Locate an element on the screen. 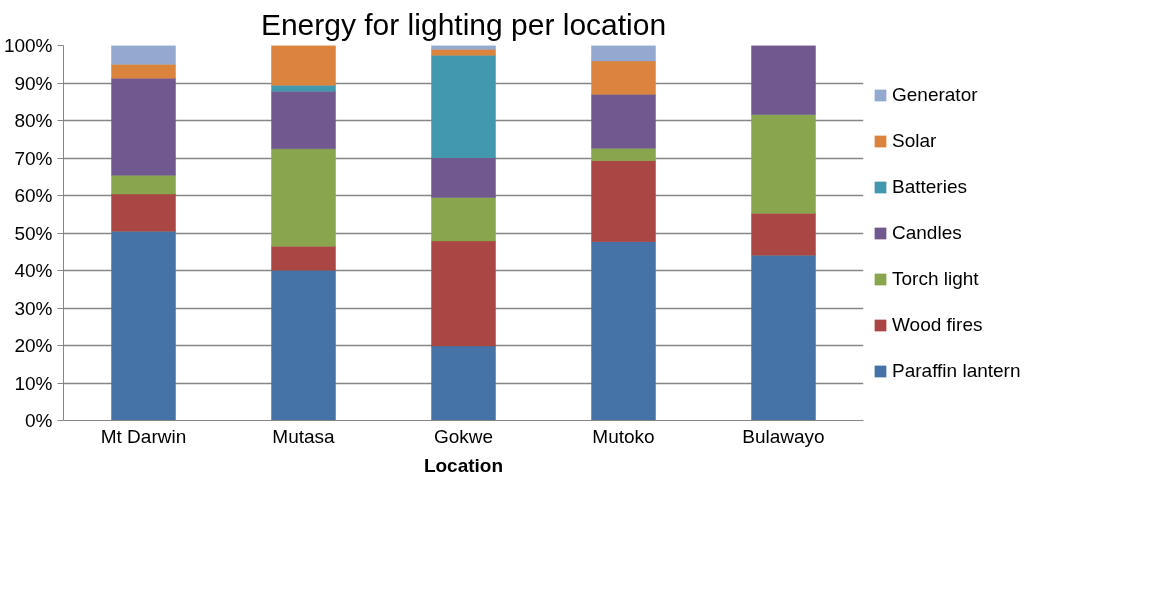 The height and width of the screenshot is (606, 1152). legend-label: Wood fires is located at coordinates (937, 324).